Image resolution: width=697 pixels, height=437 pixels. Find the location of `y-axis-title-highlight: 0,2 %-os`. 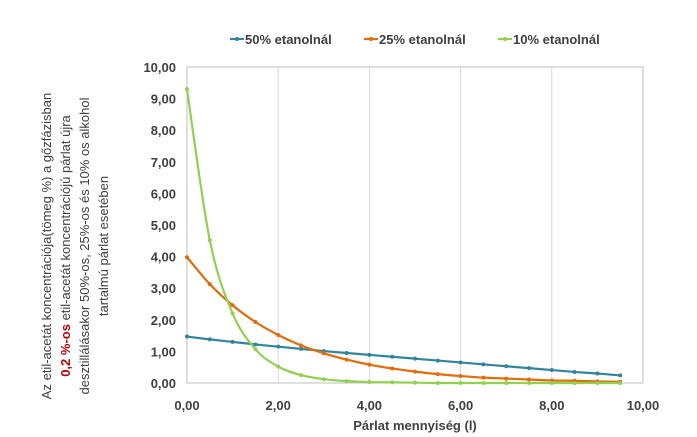

y-axis-title-highlight: 0,2 %-os is located at coordinates (65, 350).